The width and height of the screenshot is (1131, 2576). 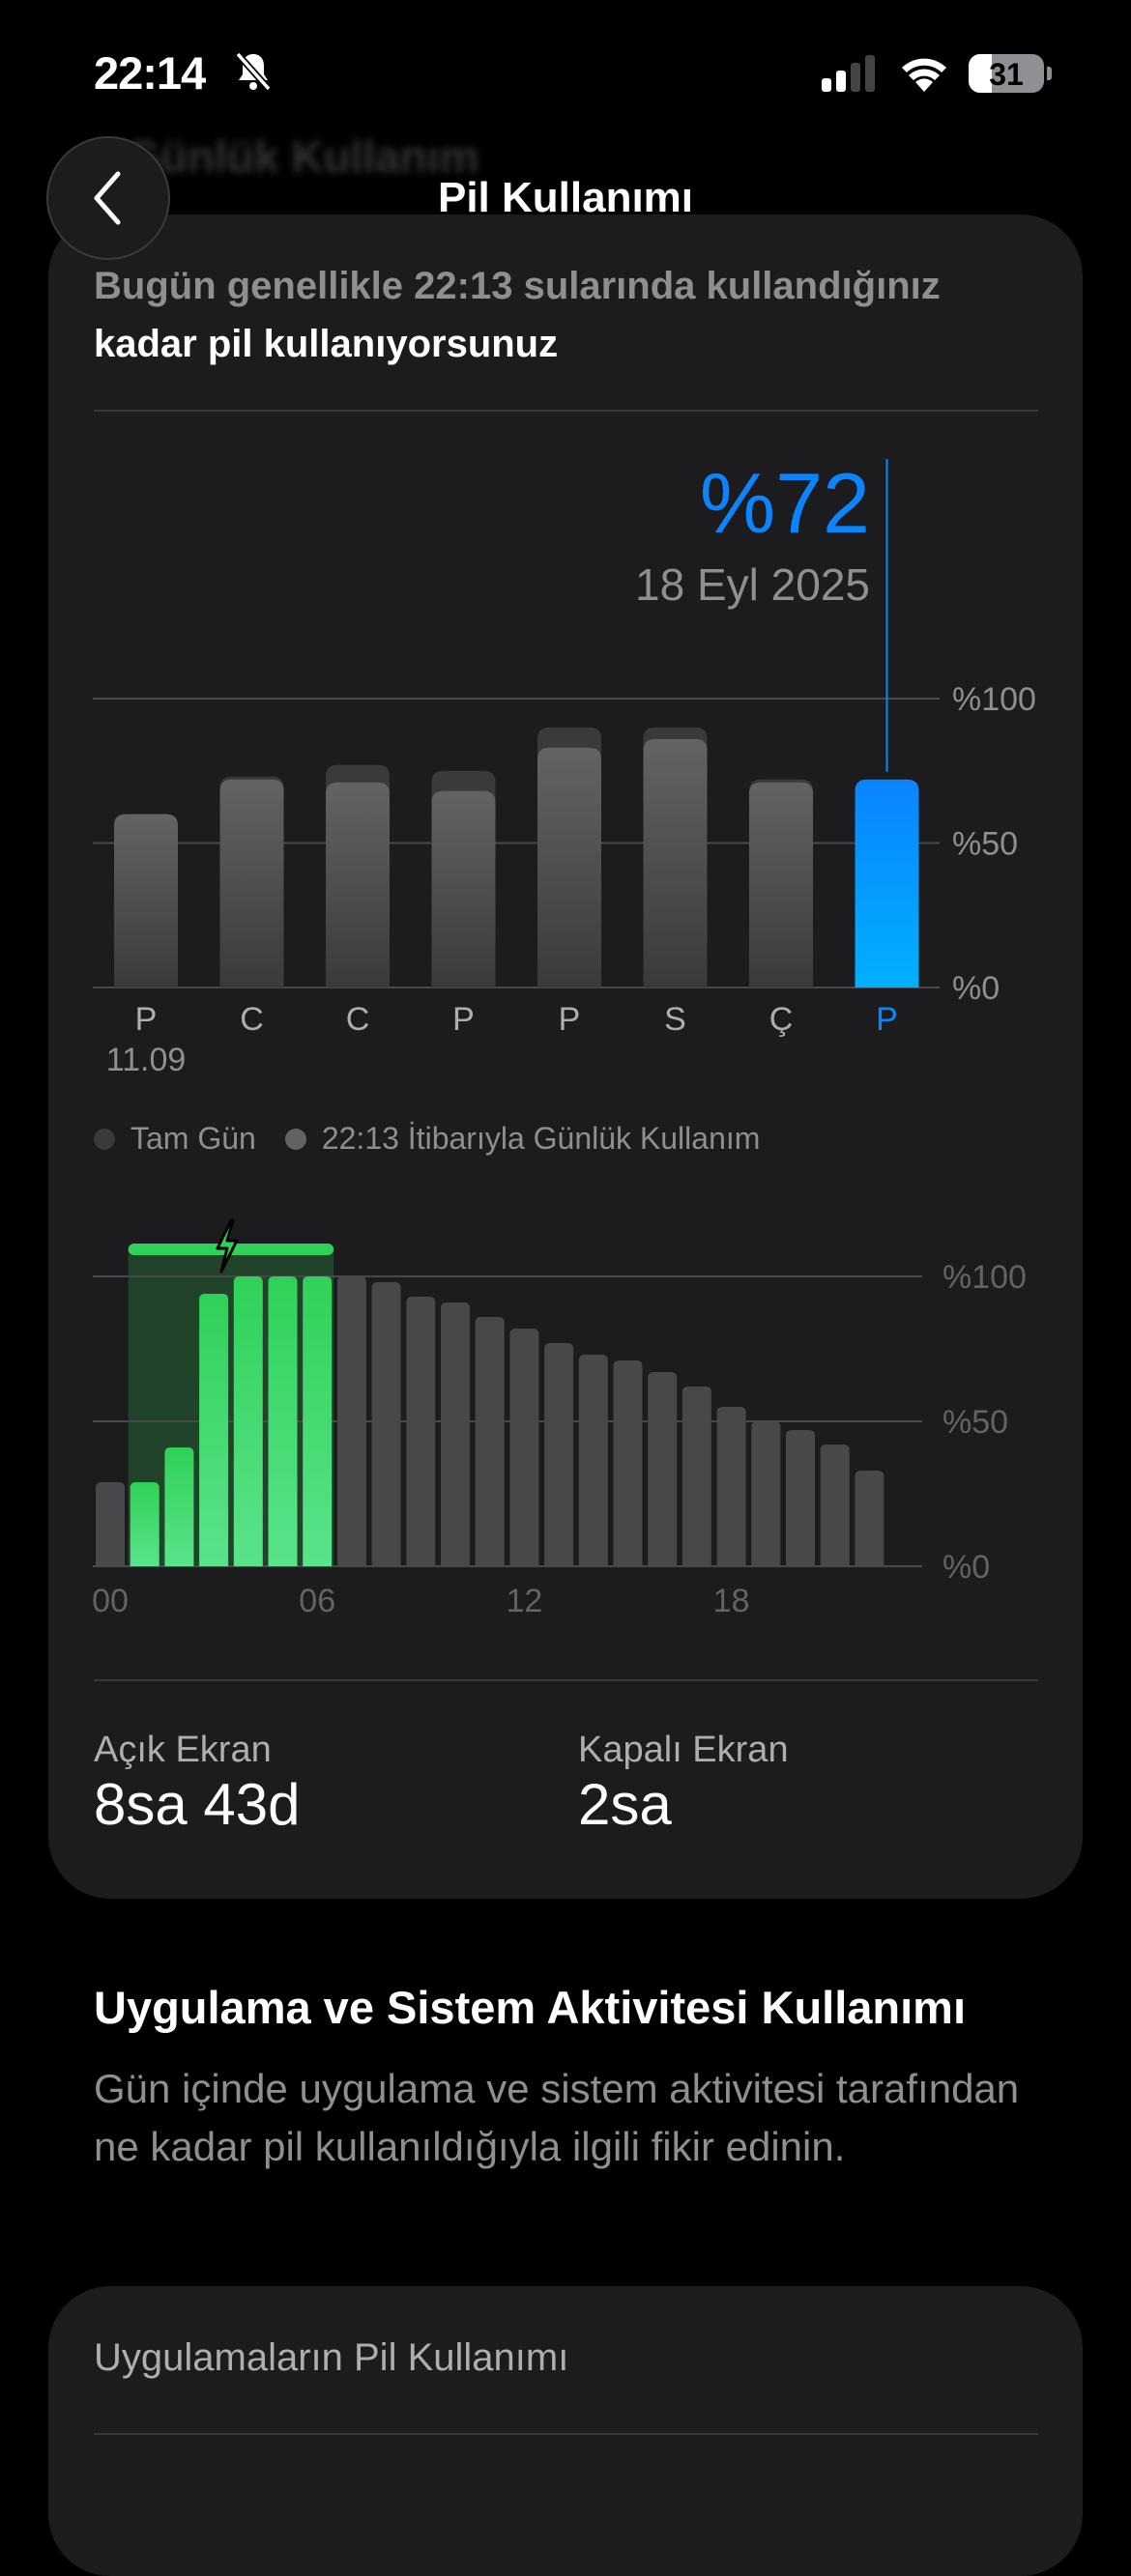 I want to click on stat-label: Kapalı Ekran, so click(x=683, y=1750).